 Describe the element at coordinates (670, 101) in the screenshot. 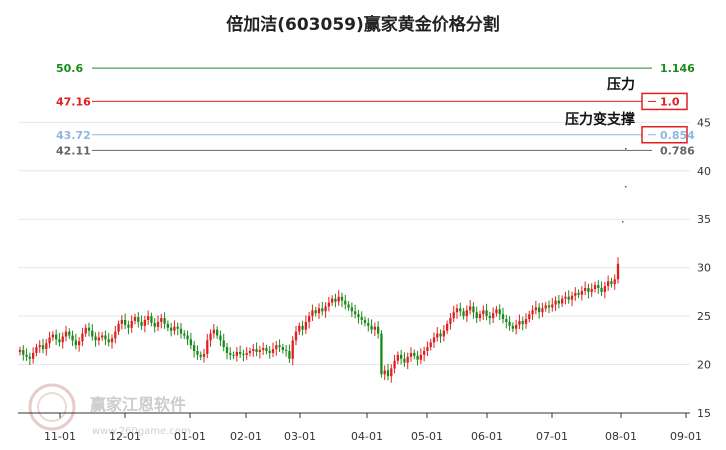

I see `level-ratio-label: 1.0` at that location.